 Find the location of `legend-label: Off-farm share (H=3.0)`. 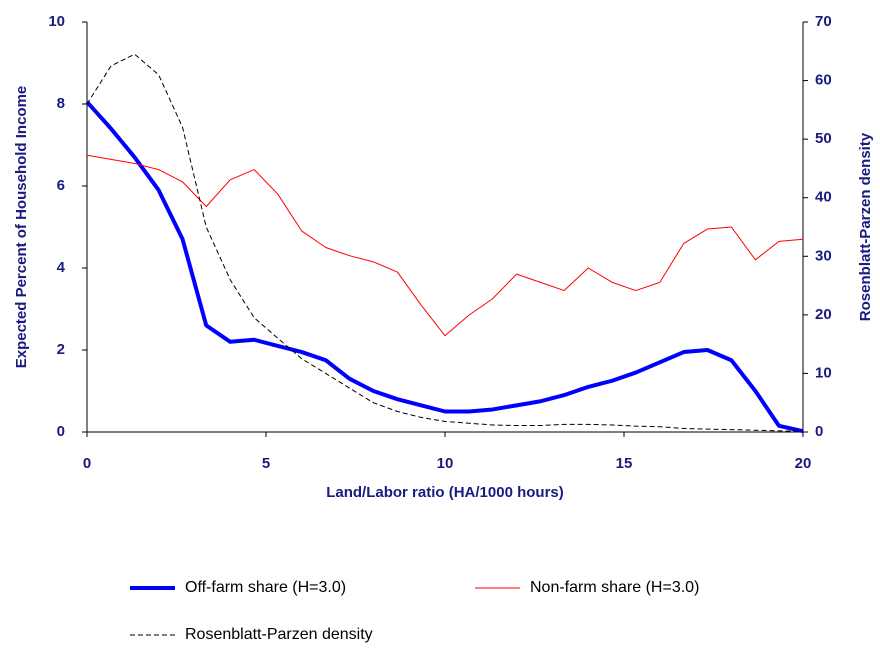

legend-label: Off-farm share (H=3.0) is located at coordinates (265, 587).